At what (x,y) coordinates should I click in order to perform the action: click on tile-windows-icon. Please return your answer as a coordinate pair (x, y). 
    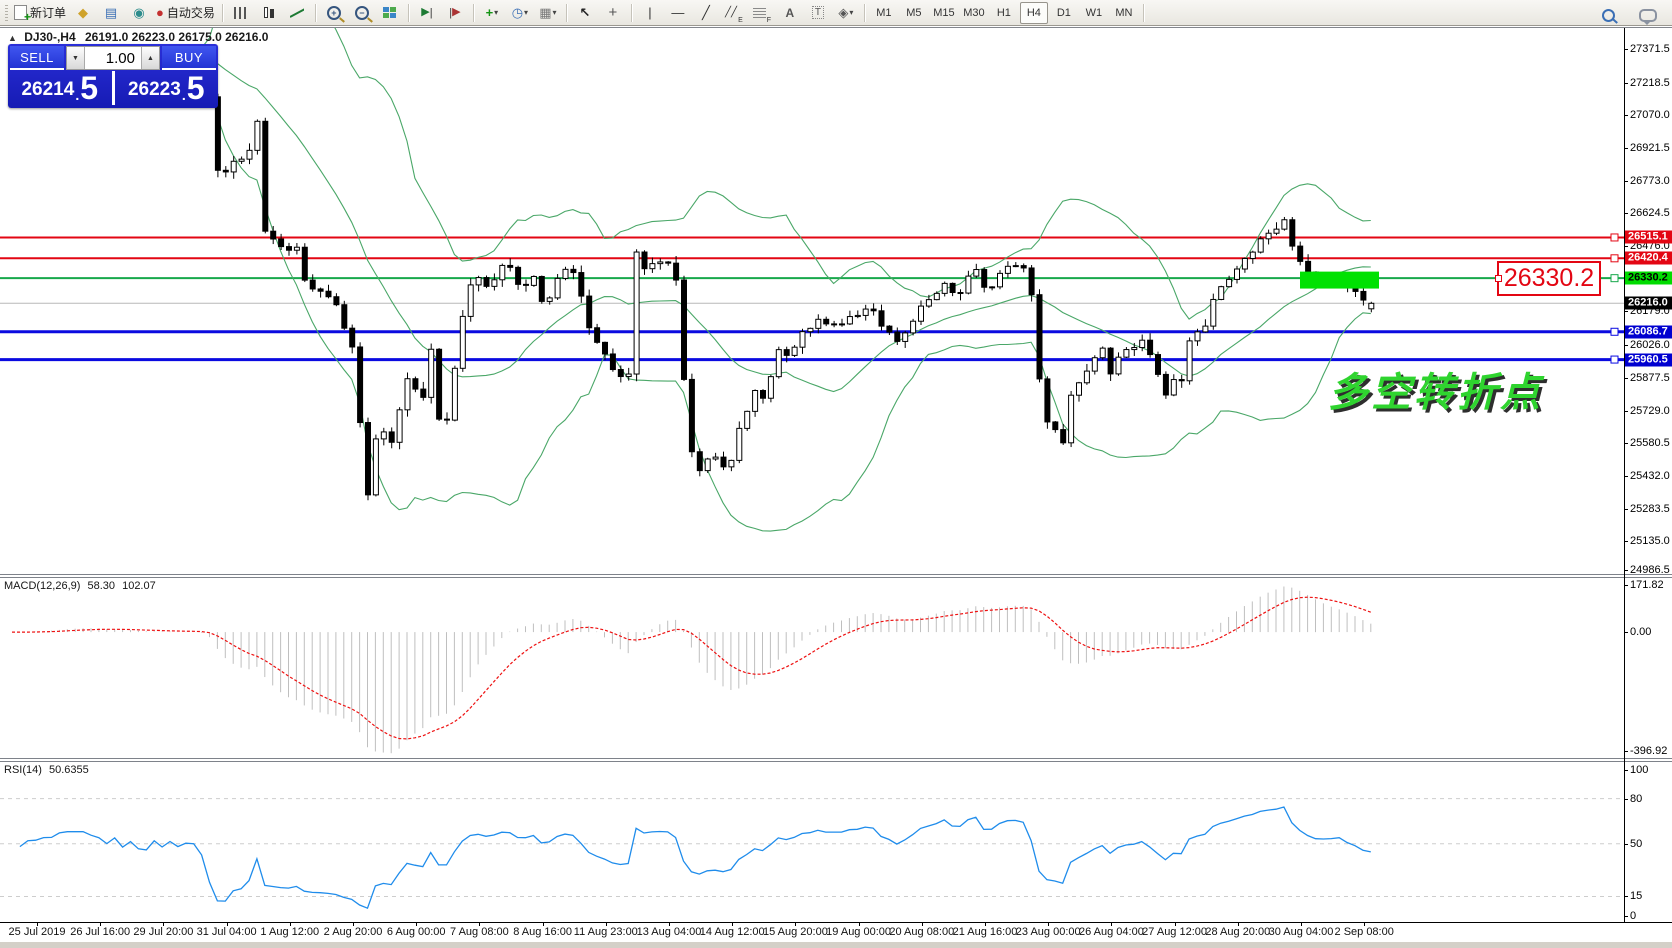
    Looking at the image, I should click on (390, 12).